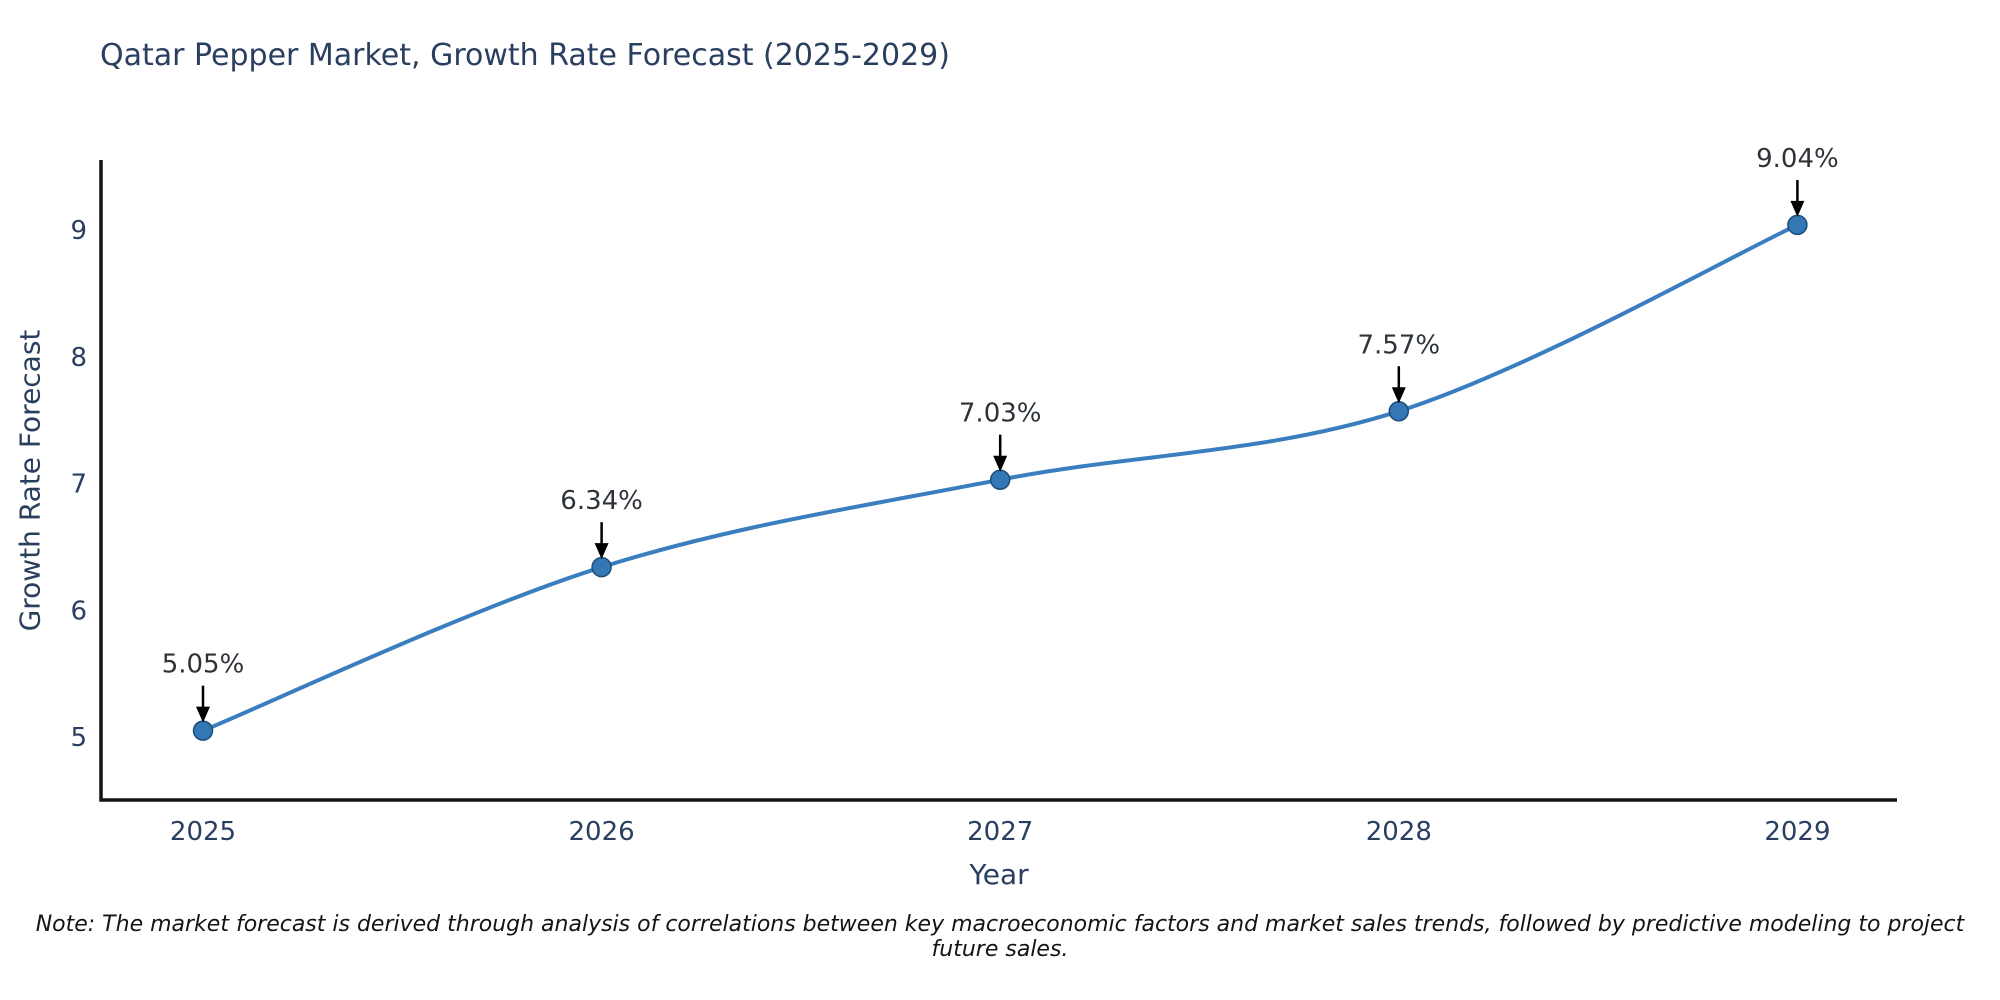  Describe the element at coordinates (602, 832) in the screenshot. I see `x-tick-label: 2026` at that location.